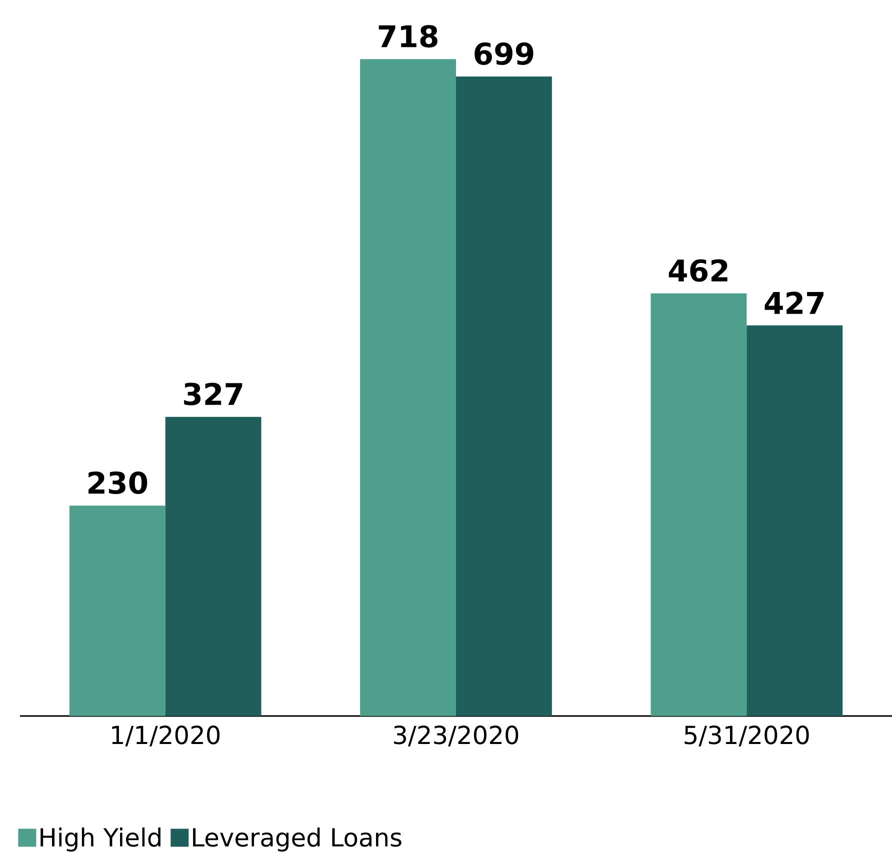  I want to click on data-label: 462, so click(698, 270).